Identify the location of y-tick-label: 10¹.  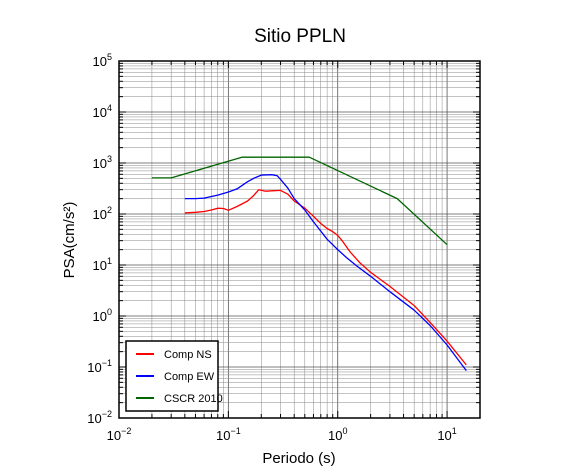
(102, 264).